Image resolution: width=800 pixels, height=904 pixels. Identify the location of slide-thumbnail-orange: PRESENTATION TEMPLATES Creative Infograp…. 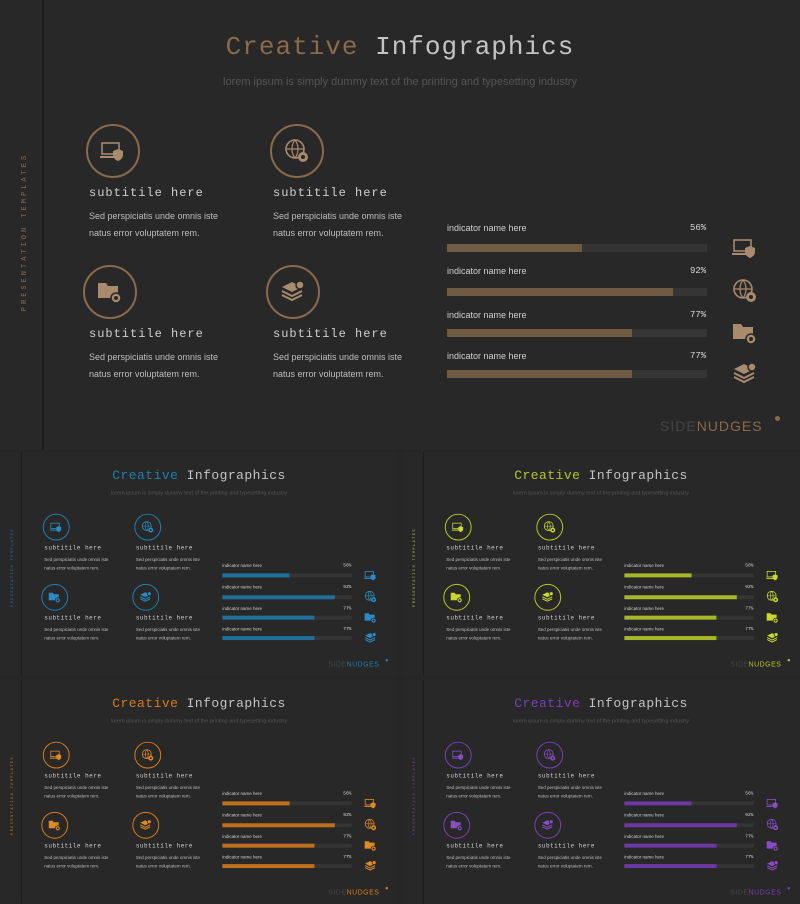
(199, 792).